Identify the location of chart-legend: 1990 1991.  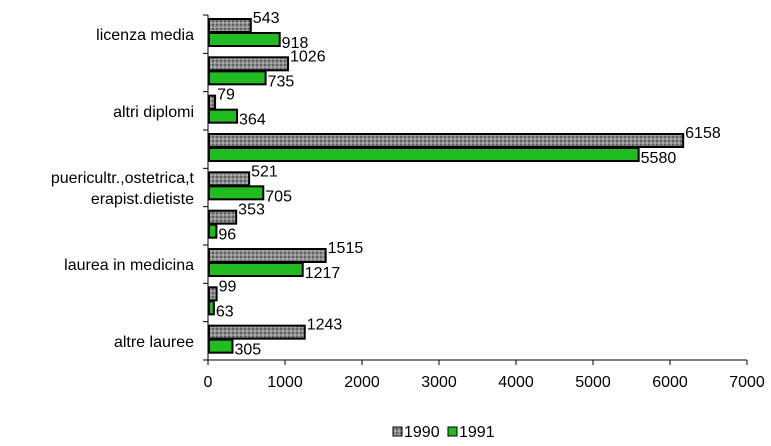
(443, 432).